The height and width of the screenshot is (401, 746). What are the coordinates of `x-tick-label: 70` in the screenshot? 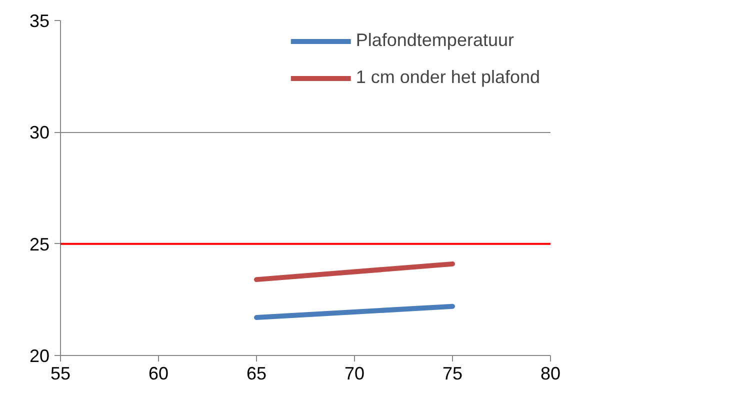 It's located at (354, 374).